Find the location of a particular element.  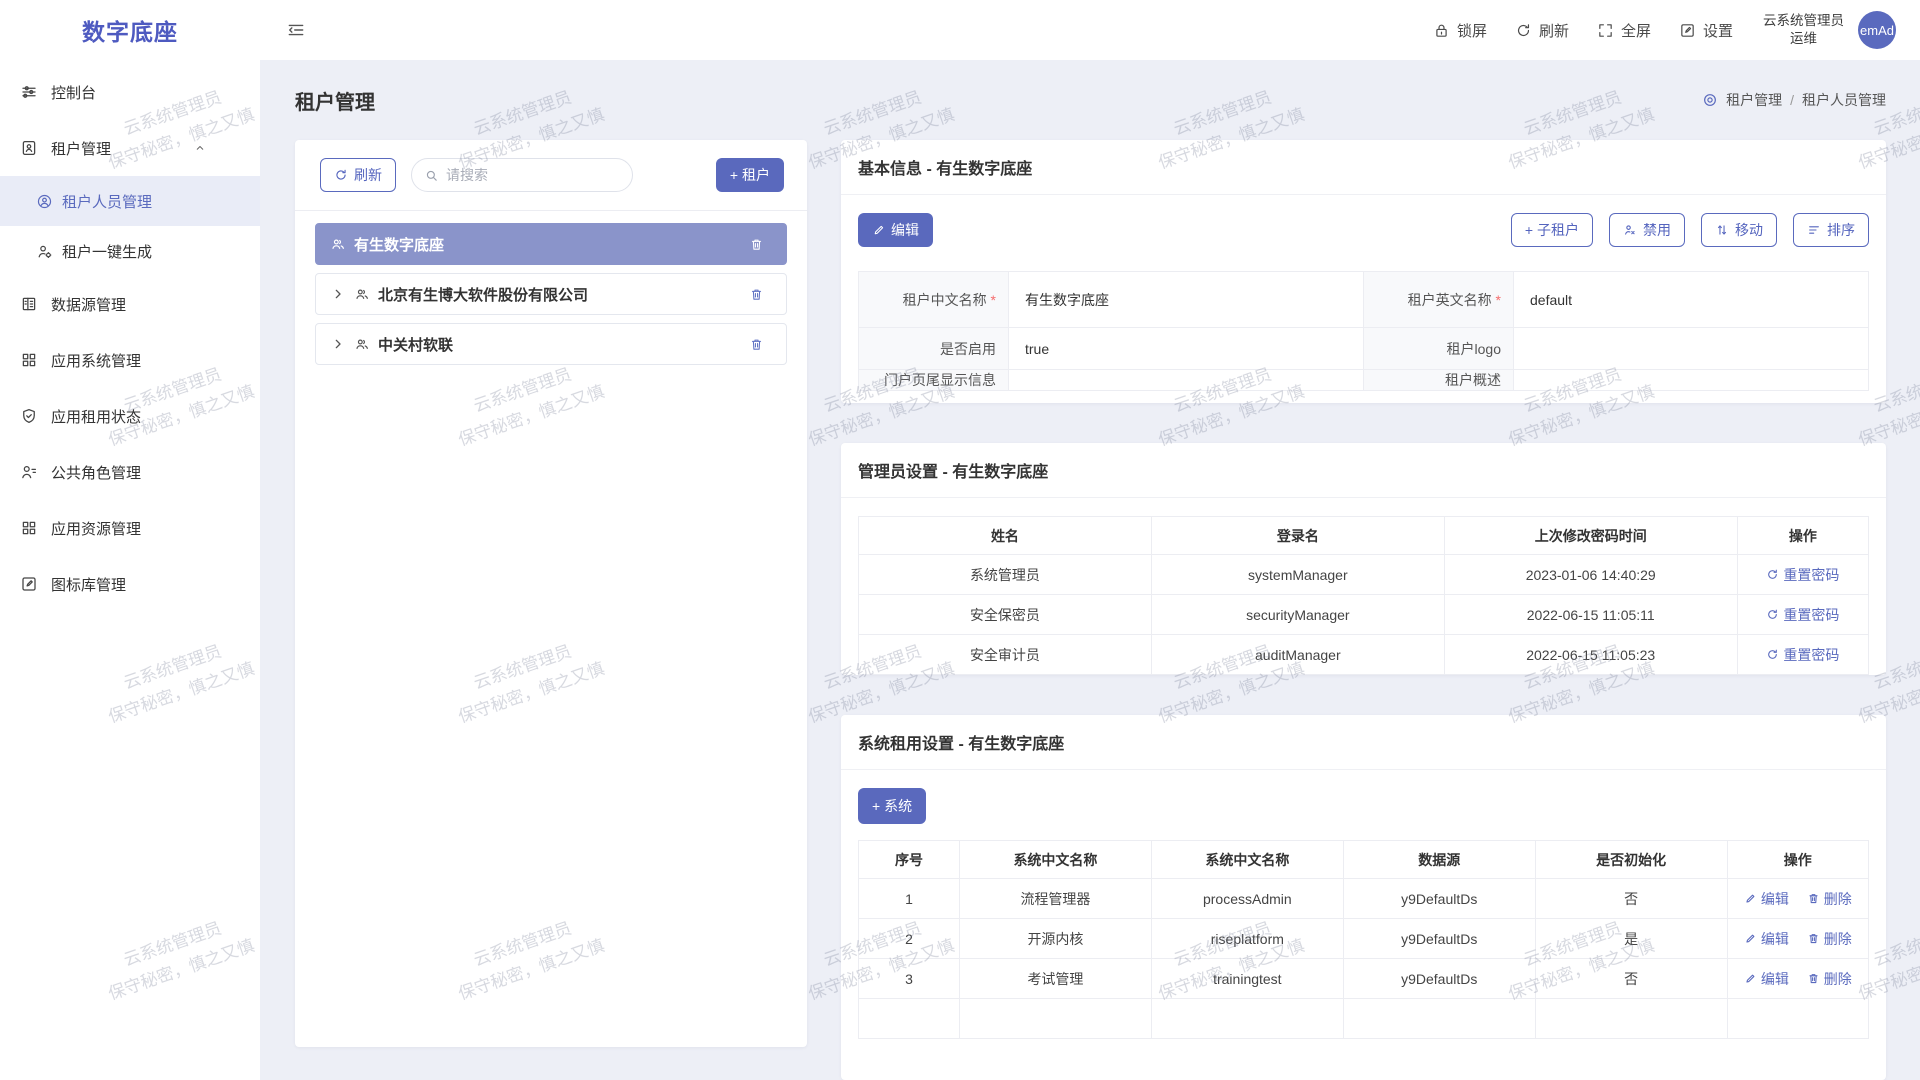

breadcrumb-parent: 租户管理 is located at coordinates (1754, 100).